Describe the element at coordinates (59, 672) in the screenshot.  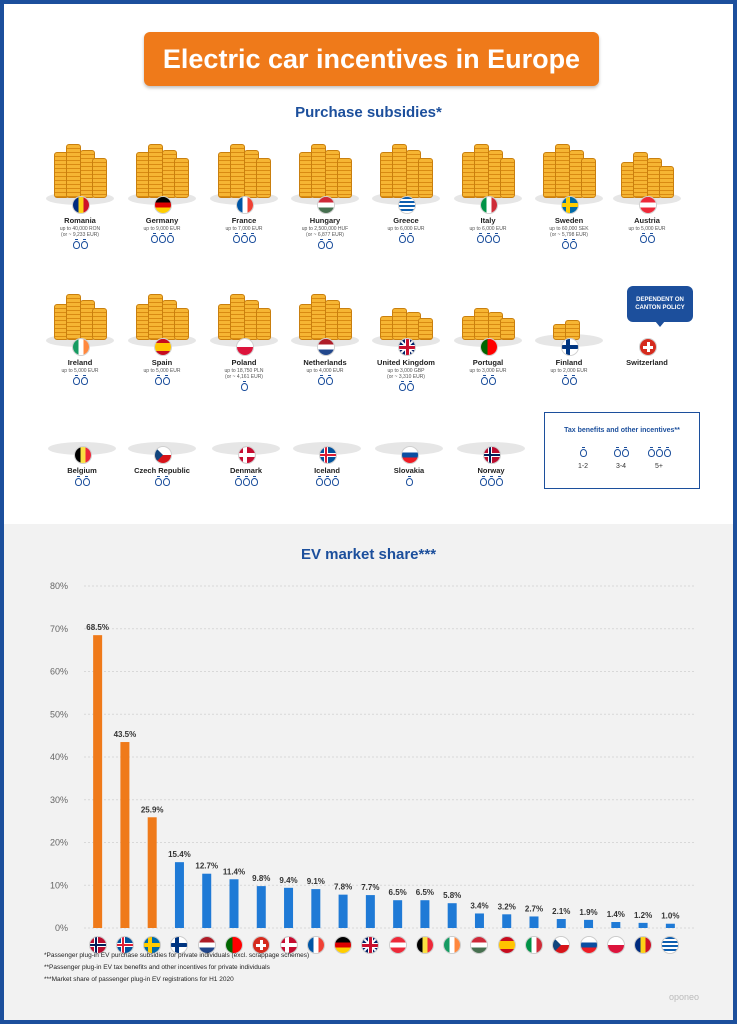
I see `y-tick-label: 60%` at that location.